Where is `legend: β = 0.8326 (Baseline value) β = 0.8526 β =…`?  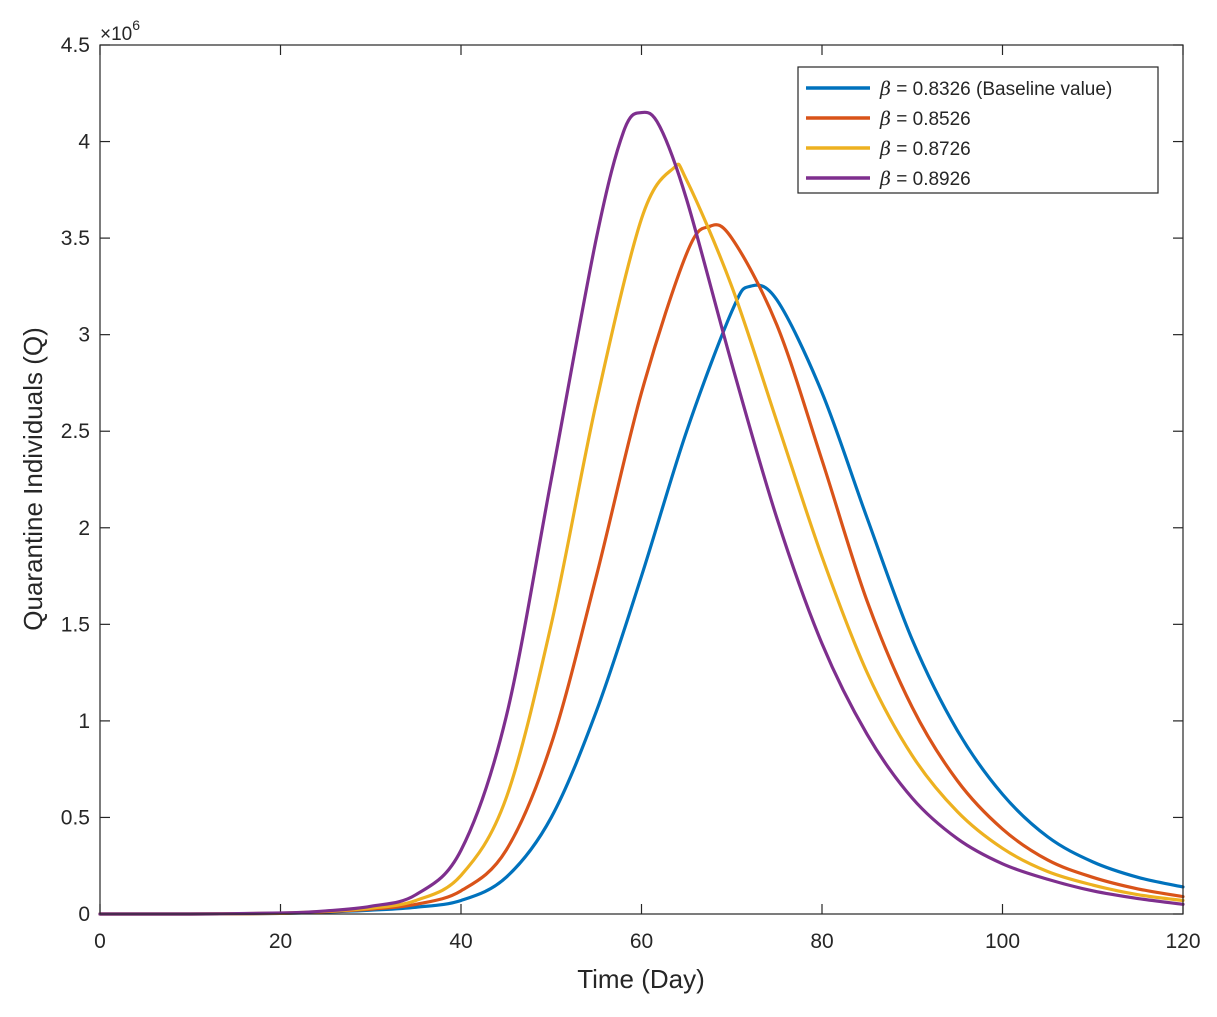 legend: β = 0.8326 (Baseline value) β = 0.8526 β =… is located at coordinates (978, 130).